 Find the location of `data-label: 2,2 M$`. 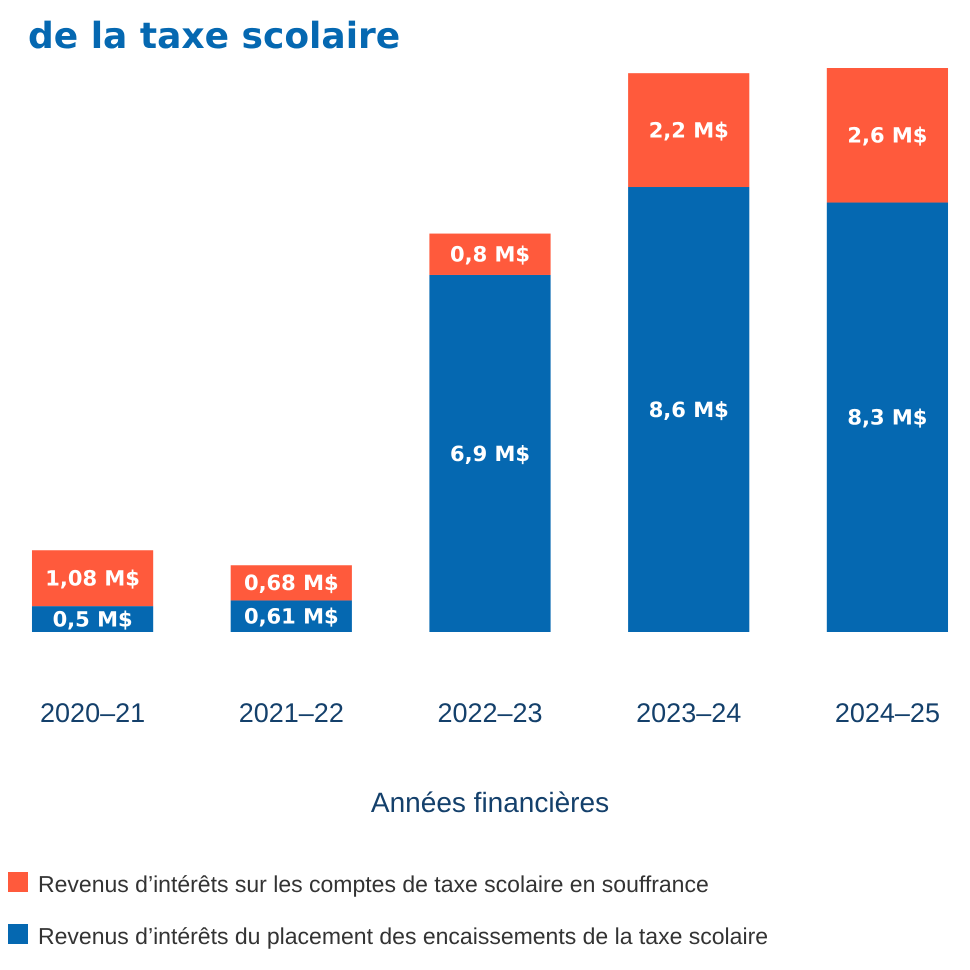

data-label: 2,2 M$ is located at coordinates (688, 130).